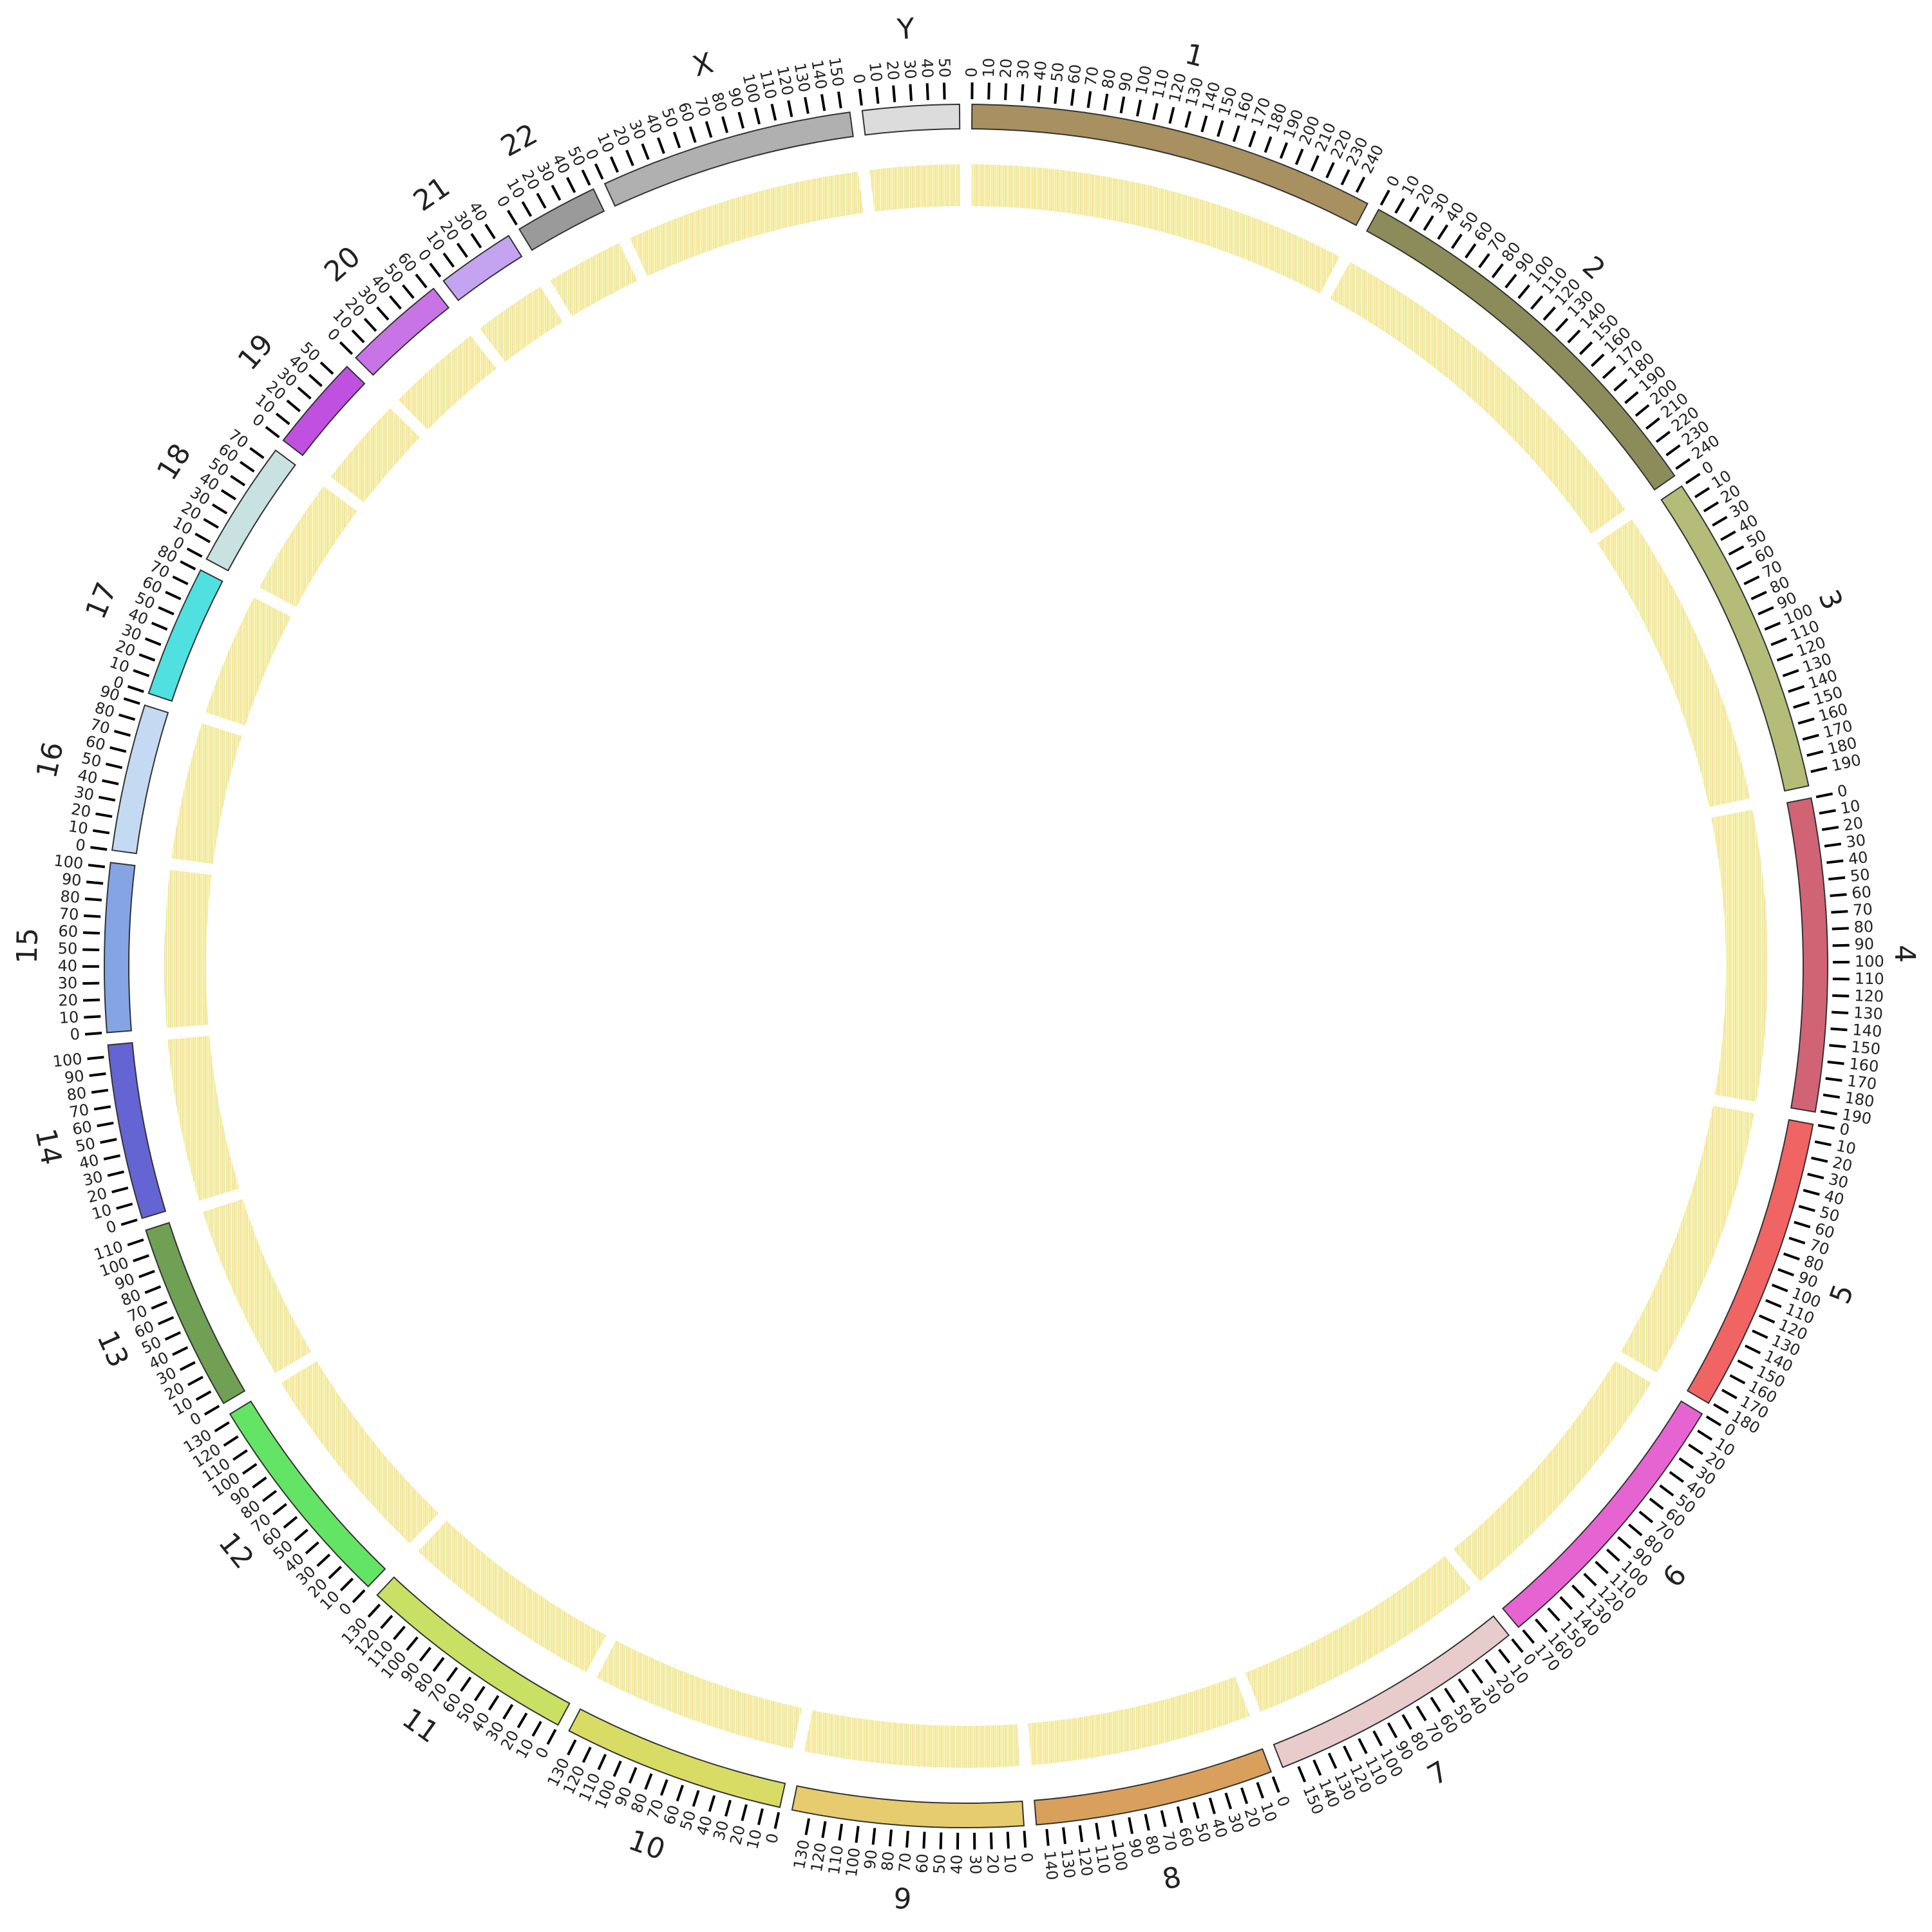  Describe the element at coordinates (888, 1861) in the screenshot. I see `tick-label: 80` at that location.